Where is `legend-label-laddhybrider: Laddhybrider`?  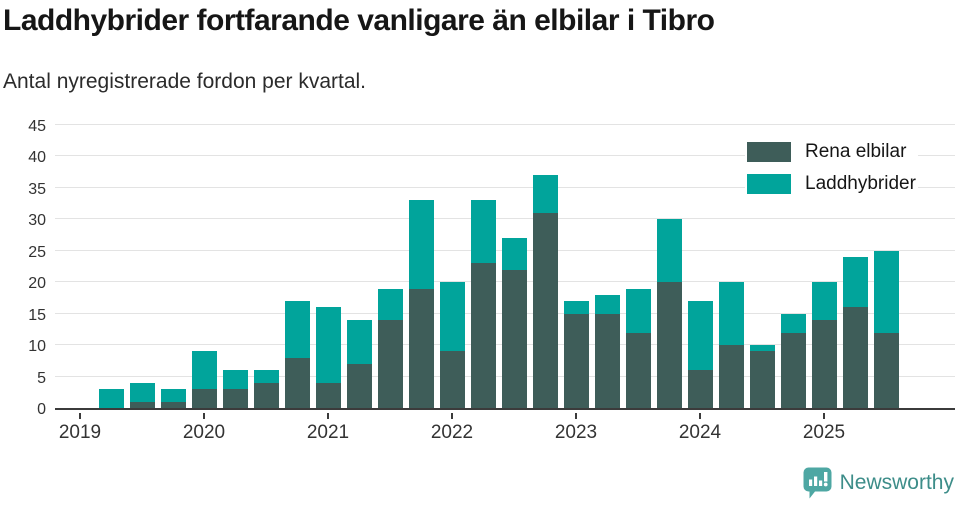
legend-label-laddhybrider: Laddhybrider is located at coordinates (860, 183).